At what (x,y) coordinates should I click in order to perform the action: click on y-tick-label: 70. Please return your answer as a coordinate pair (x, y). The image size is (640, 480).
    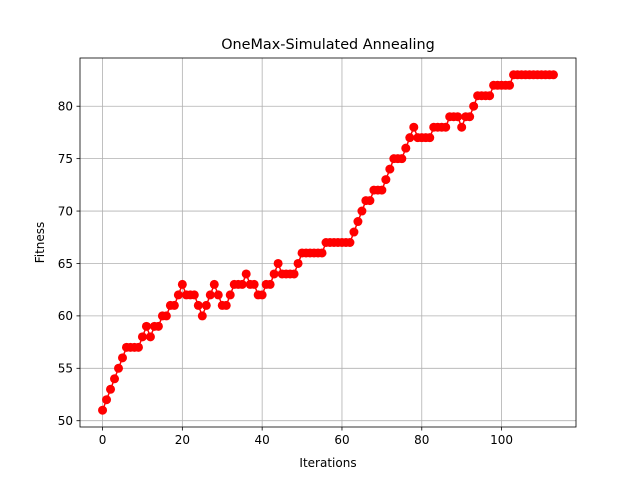
    Looking at the image, I should click on (65, 211).